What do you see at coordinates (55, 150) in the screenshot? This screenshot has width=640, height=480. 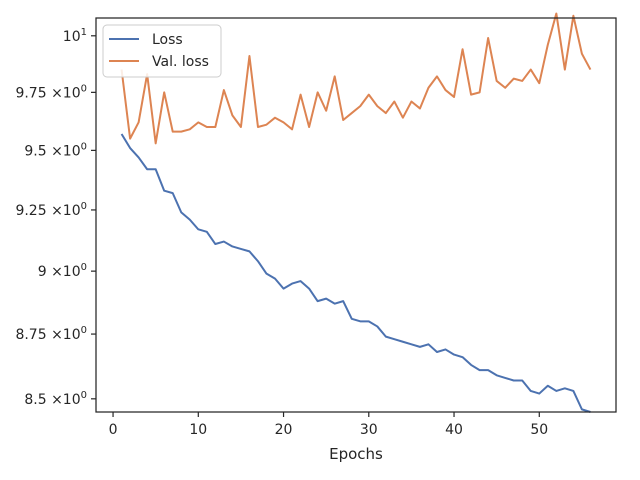 I see `y-tick-label: 9.5 ×100` at bounding box center [55, 150].